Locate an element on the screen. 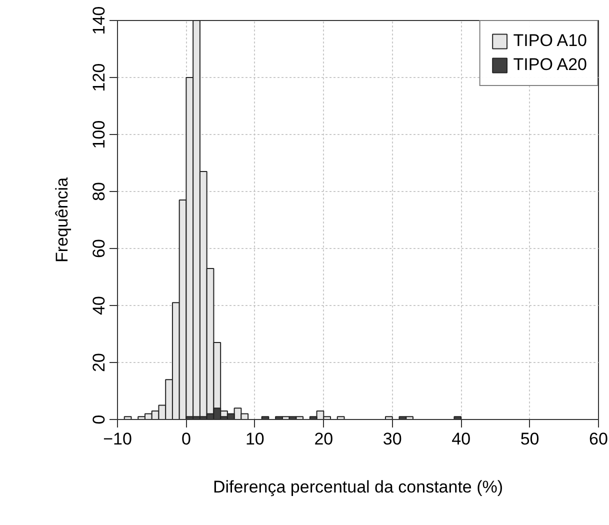 Image resolution: width=609 pixels, height=525 pixels. y-tick-label: 0 is located at coordinates (99, 419).